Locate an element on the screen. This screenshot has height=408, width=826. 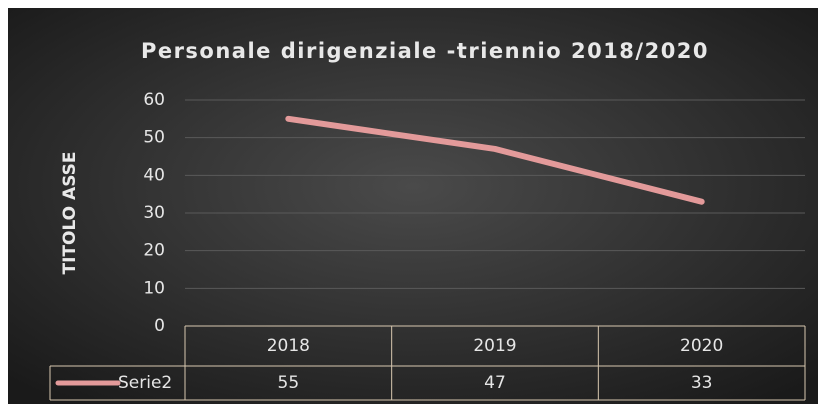
series-line is located at coordinates (495, 160).